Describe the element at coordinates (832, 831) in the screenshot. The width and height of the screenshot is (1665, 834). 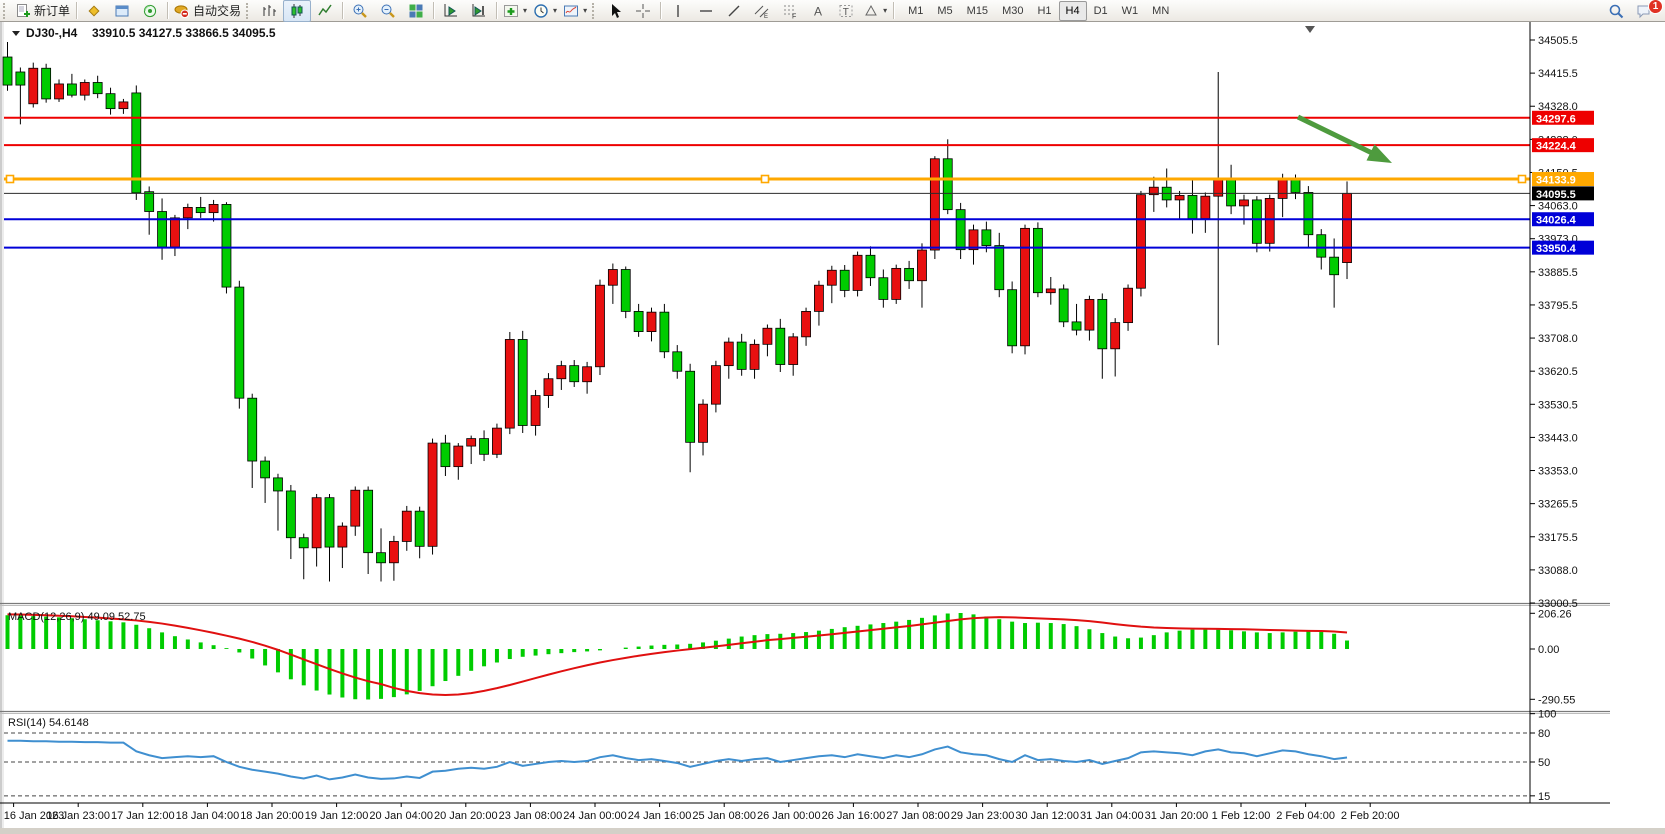
I see `window-frame-bottom` at that location.